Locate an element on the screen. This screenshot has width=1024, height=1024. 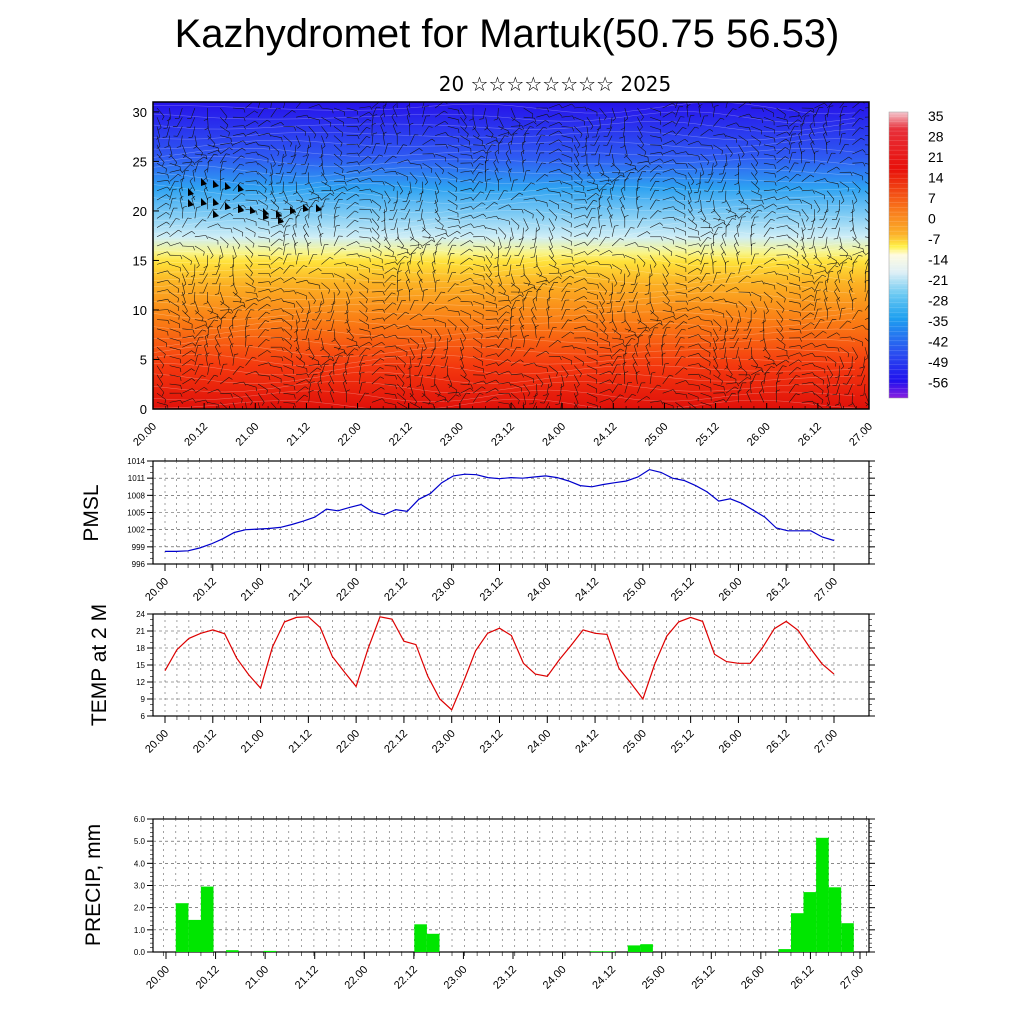
cross-x-tick-label: 25.12 is located at coordinates (708, 435).